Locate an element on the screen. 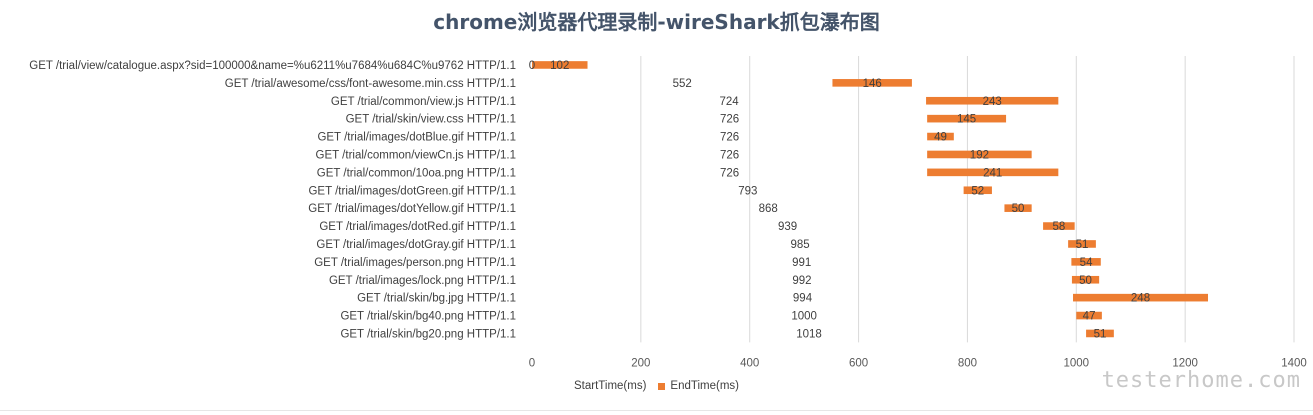 The height and width of the screenshot is (415, 1313). legend-item-end: EndTime(ms) is located at coordinates (698, 386).